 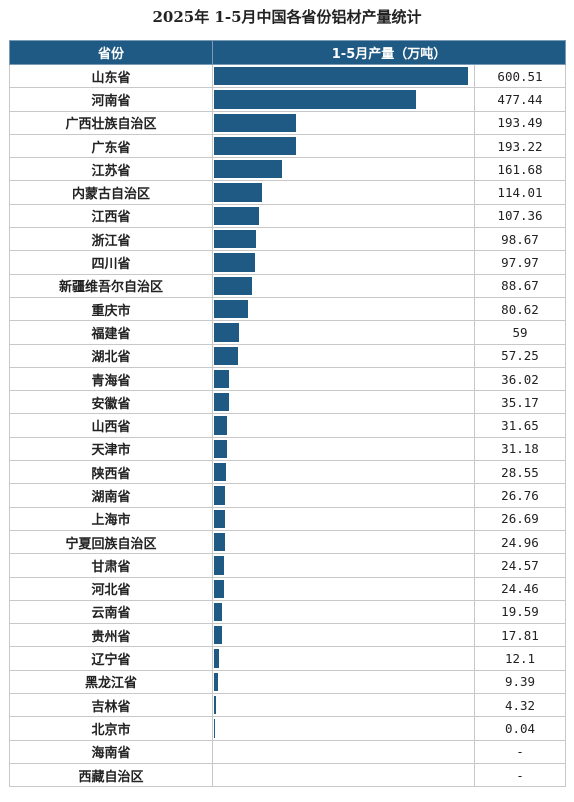 I want to click on province-label: 陕西省, so click(x=111, y=472).